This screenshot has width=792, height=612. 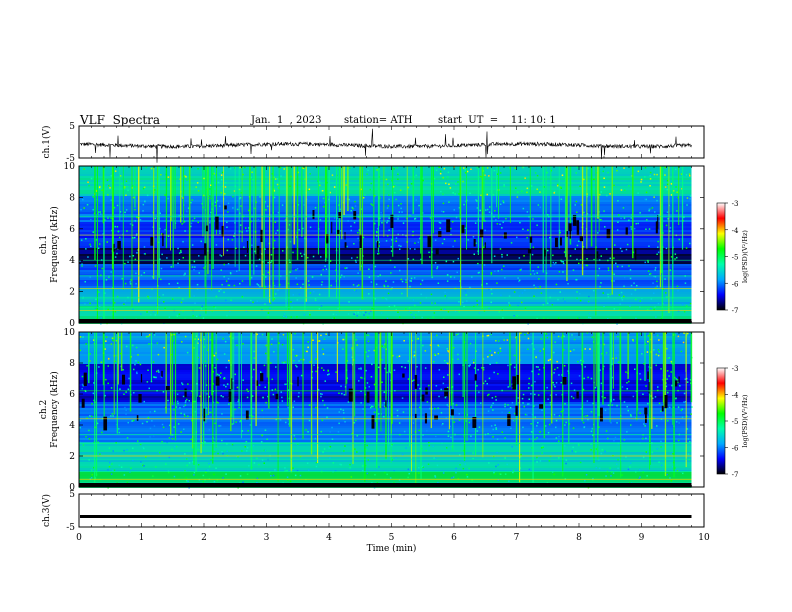 I want to click on colorbar-label: log(PSD)(V²/Hz), so click(x=745, y=420).